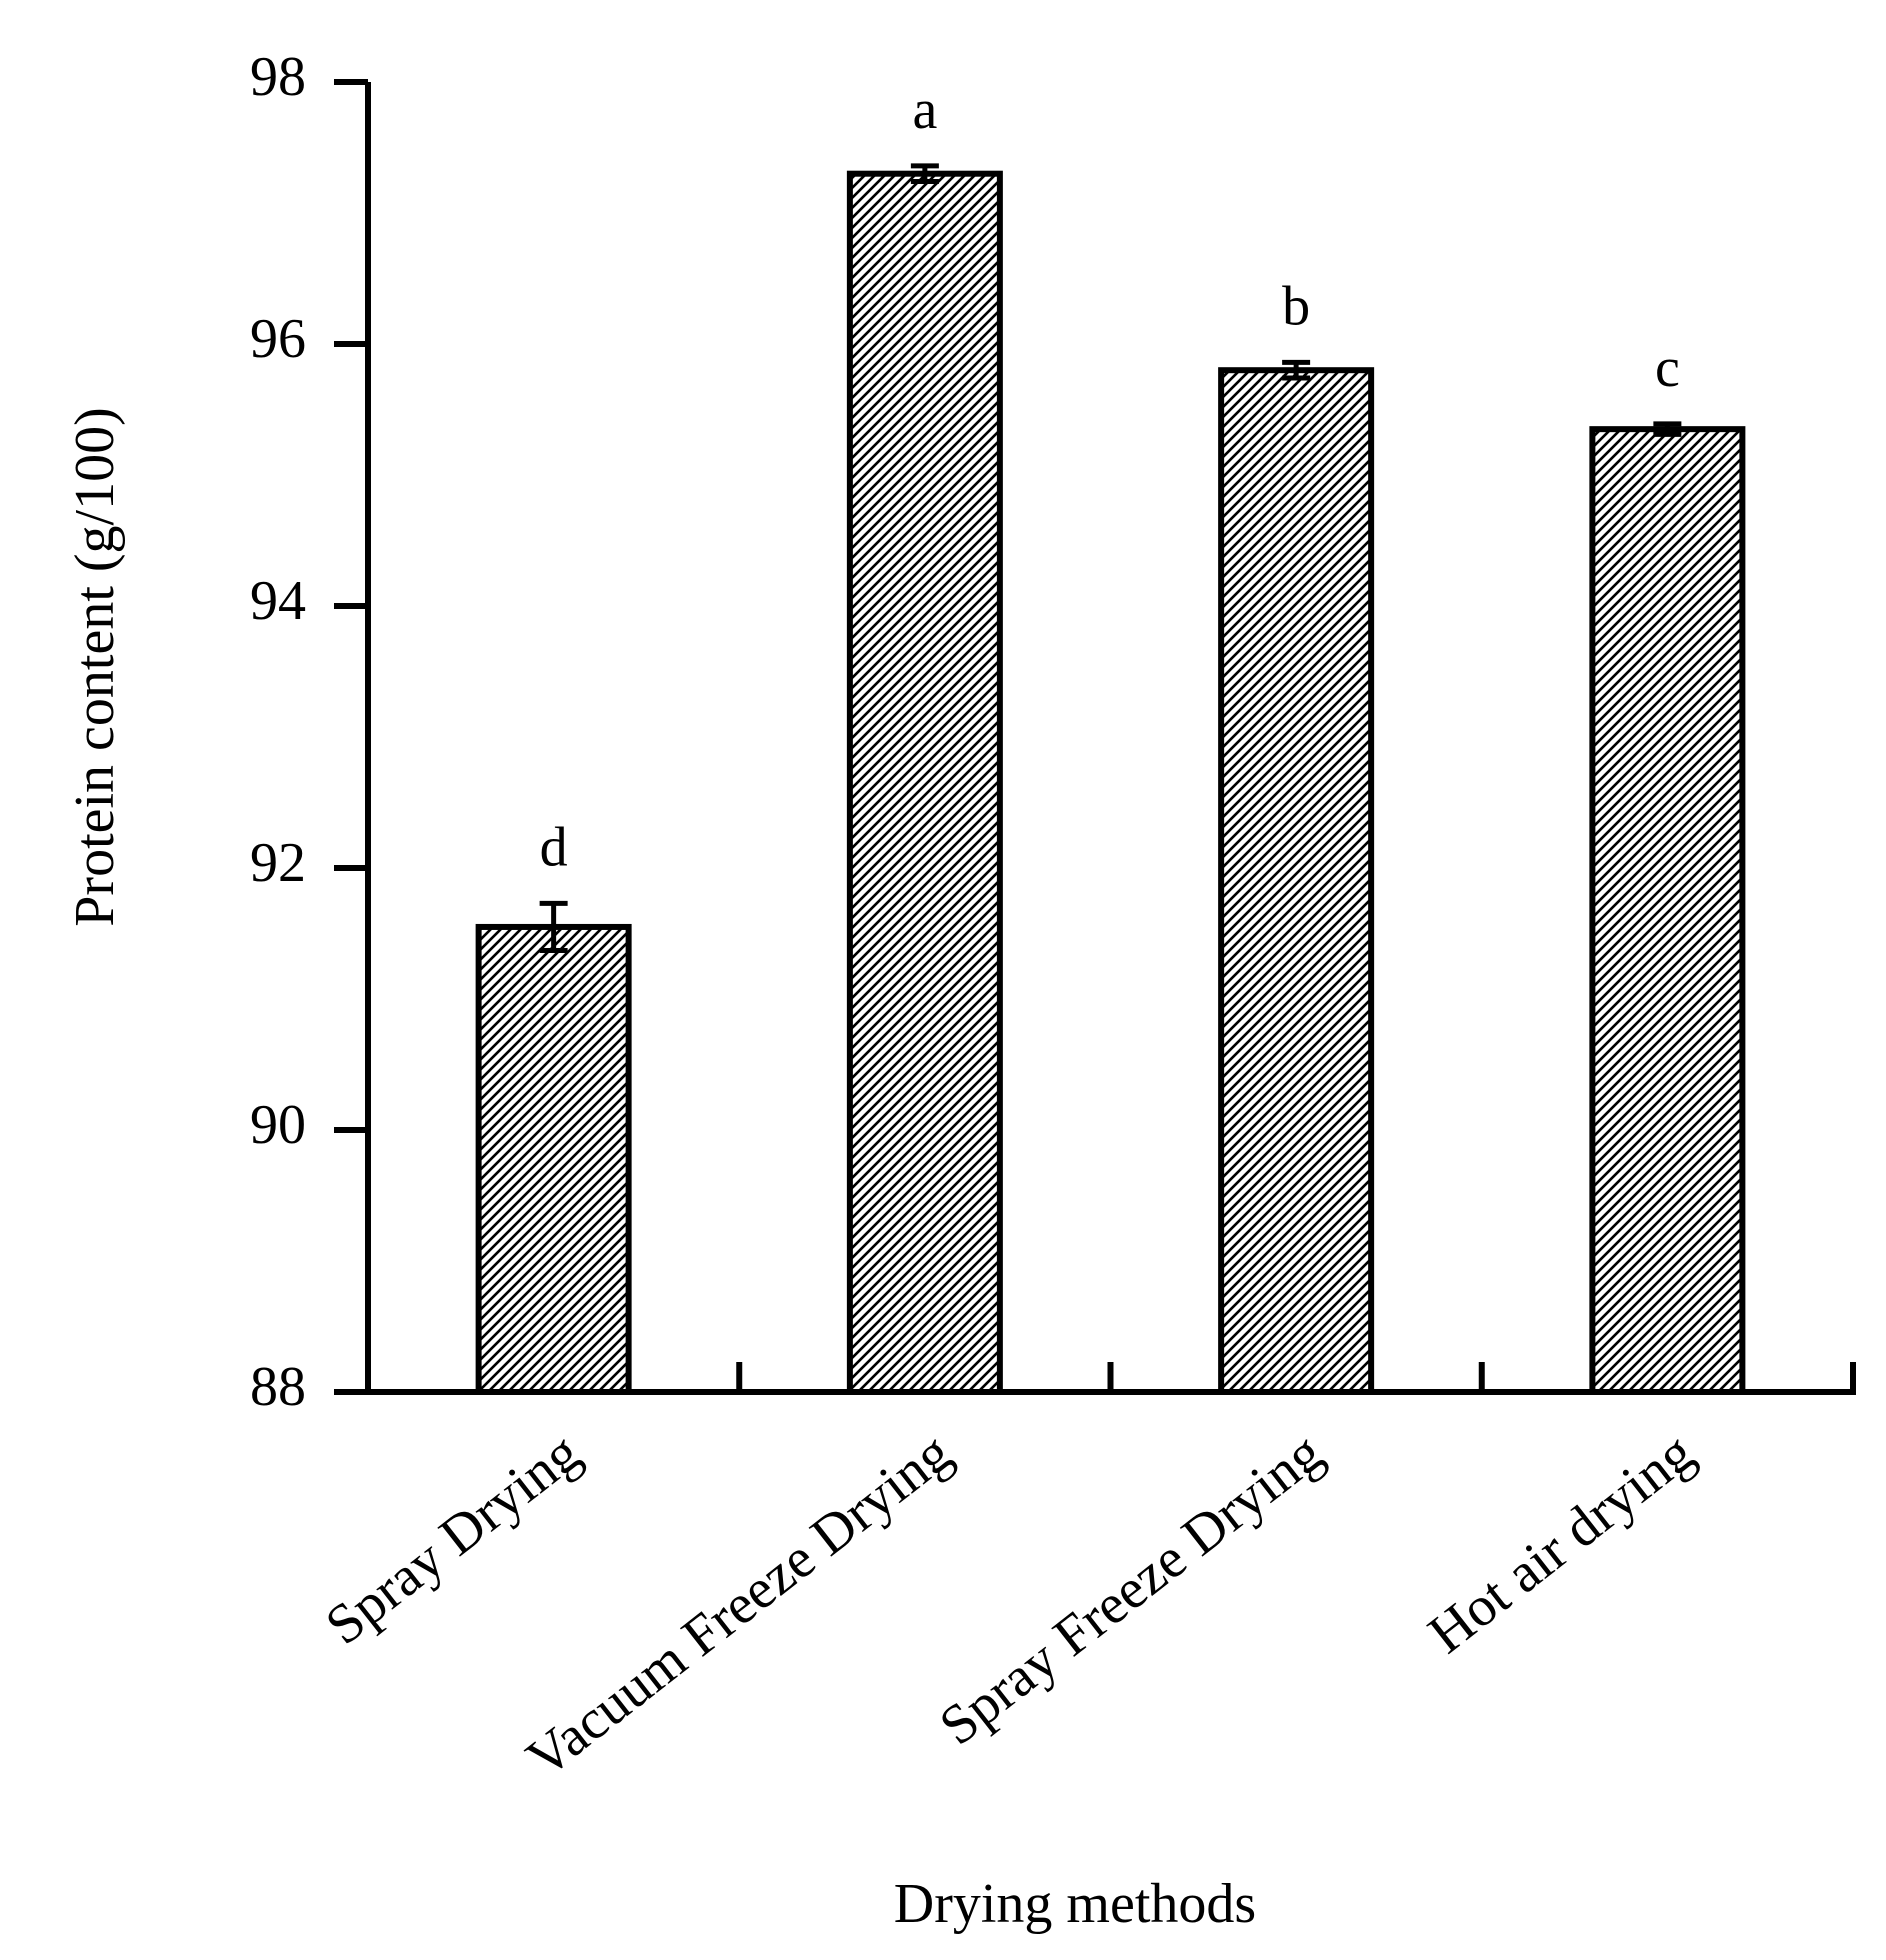  What do you see at coordinates (1667, 368) in the screenshot?
I see `significance-letter: c` at bounding box center [1667, 368].